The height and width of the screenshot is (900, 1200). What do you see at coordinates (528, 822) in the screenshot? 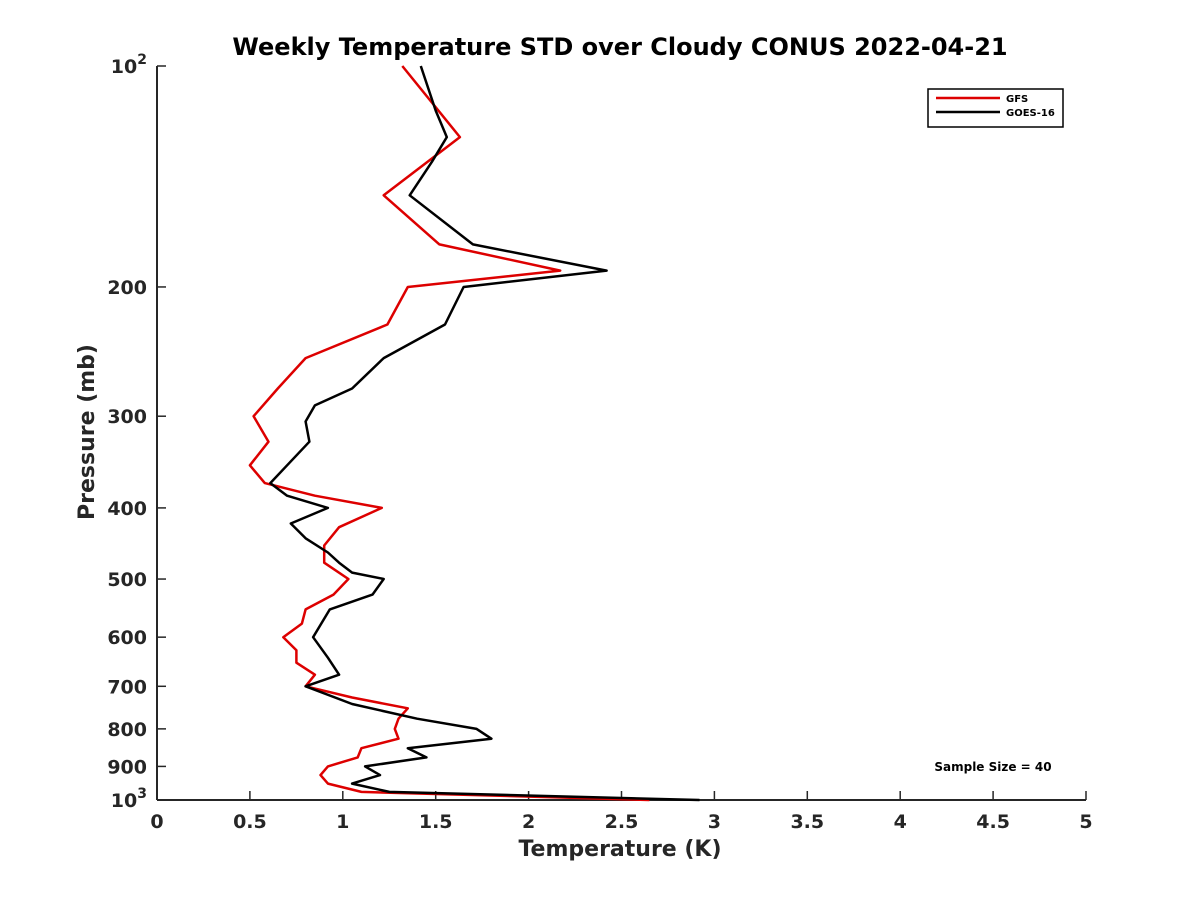
I see `x-tick-label: 2` at bounding box center [528, 822].